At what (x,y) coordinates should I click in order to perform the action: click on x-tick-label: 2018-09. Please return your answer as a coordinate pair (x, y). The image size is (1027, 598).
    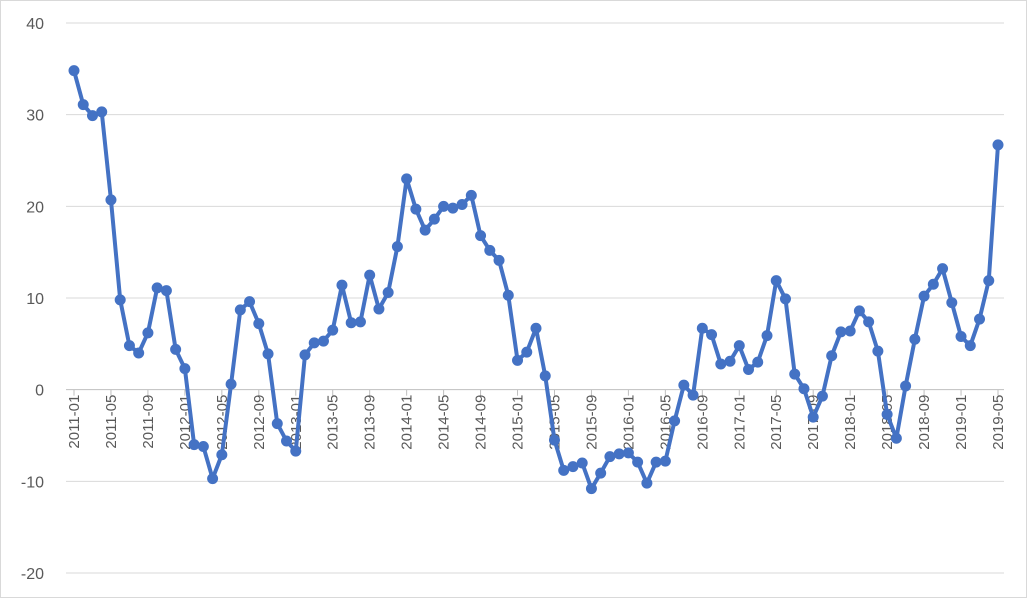
    Looking at the image, I should click on (924, 422).